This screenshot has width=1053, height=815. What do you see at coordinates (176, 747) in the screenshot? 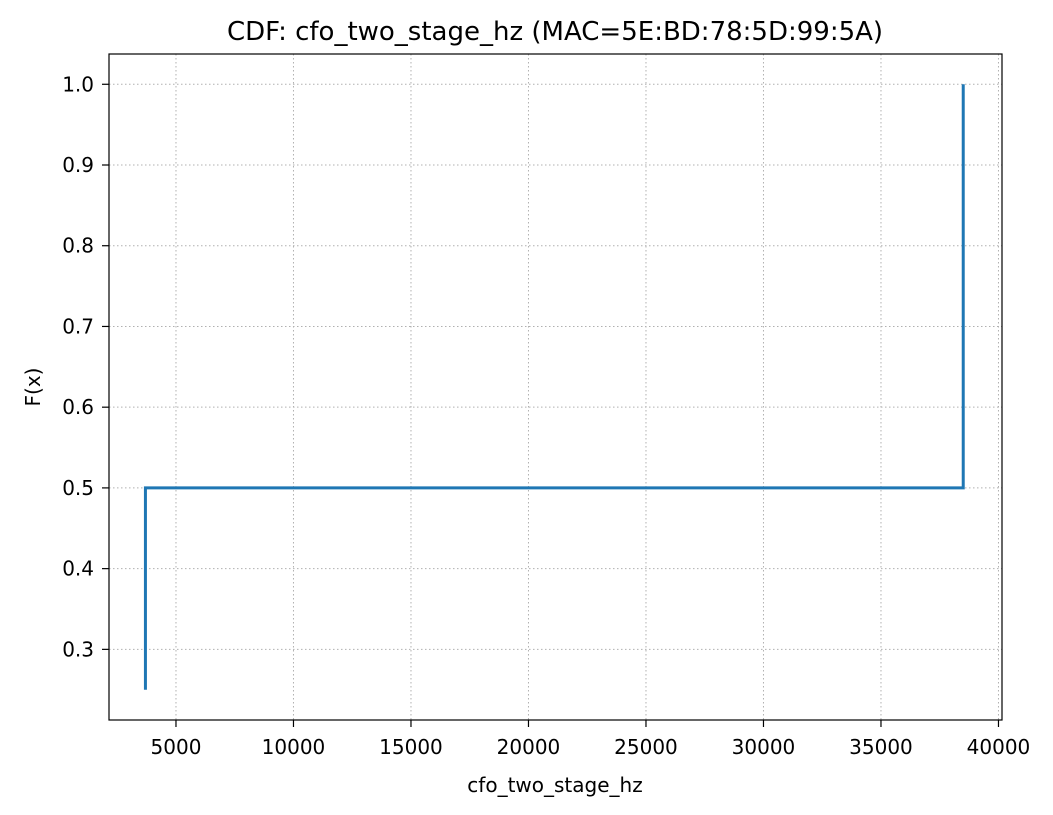
I see `x-tick-label: 5000` at bounding box center [176, 747].